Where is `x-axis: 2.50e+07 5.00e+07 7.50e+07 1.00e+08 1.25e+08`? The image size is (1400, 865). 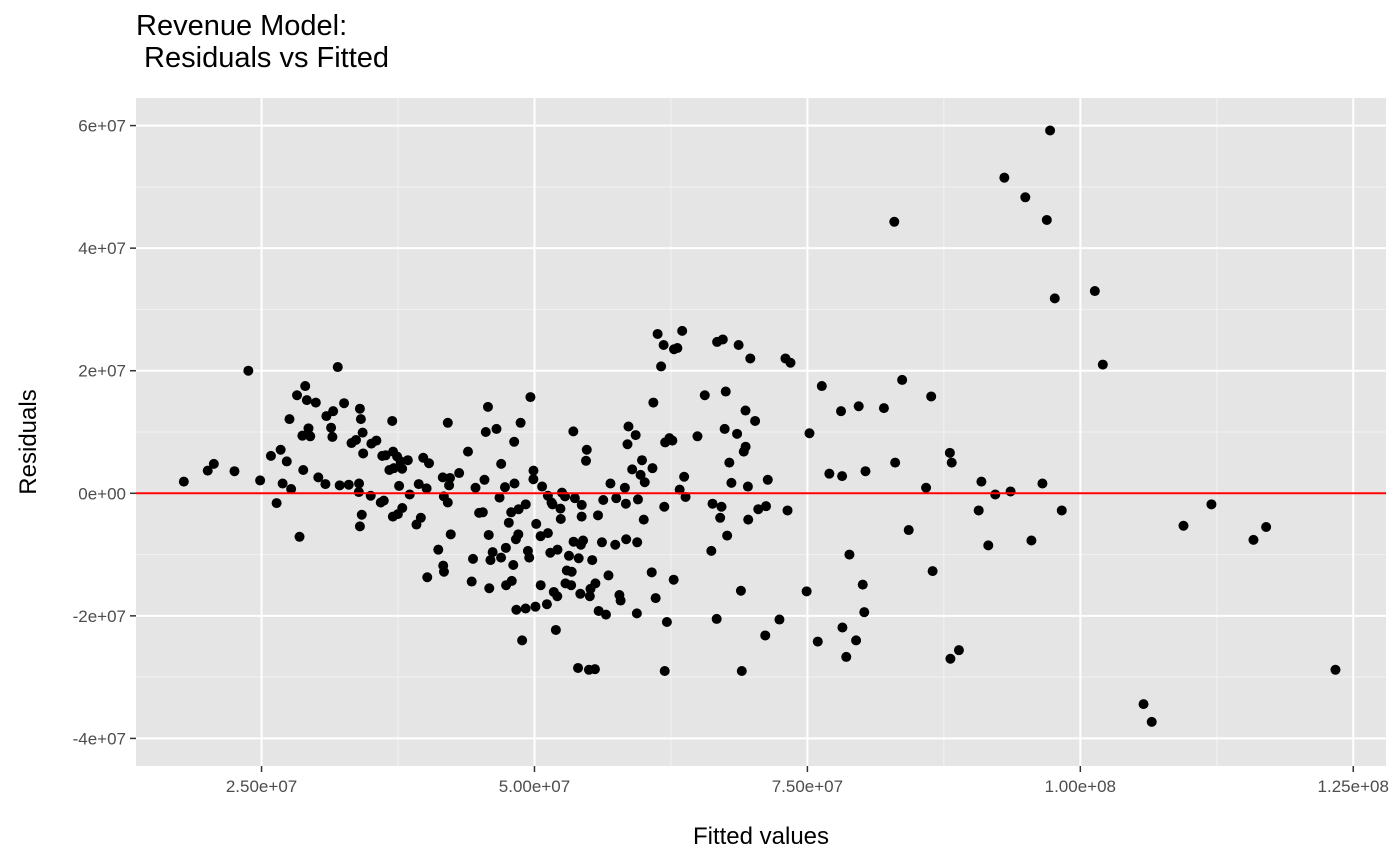 x-axis: 2.50e+07 5.00e+07 7.50e+07 1.00e+08 1.25e+08 is located at coordinates (807, 781).